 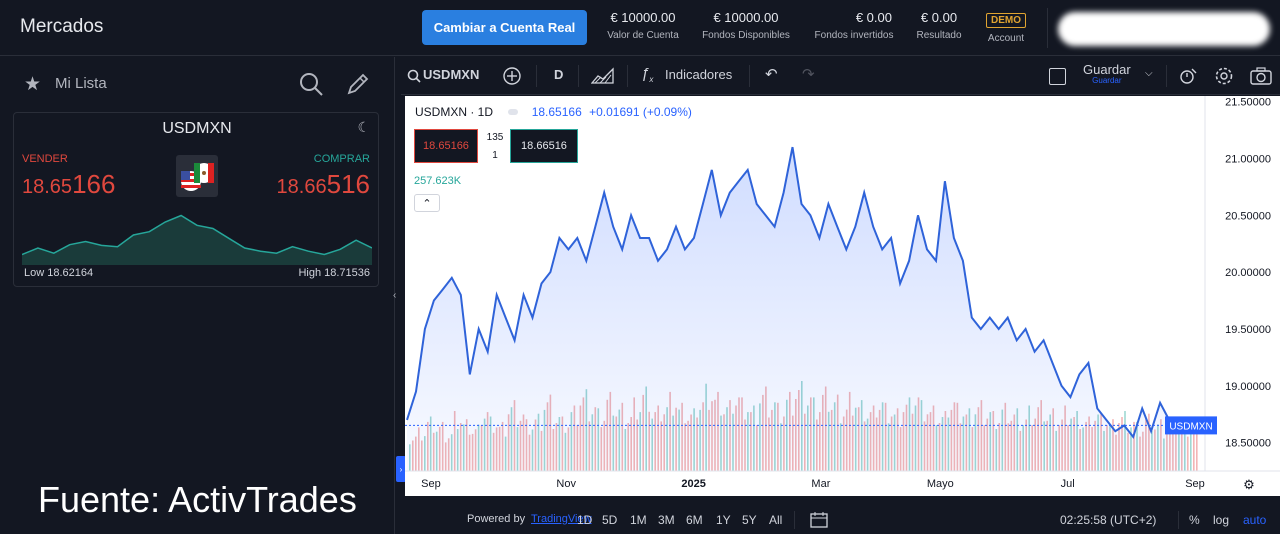 I want to click on layout-icon, so click(x=1057, y=76).